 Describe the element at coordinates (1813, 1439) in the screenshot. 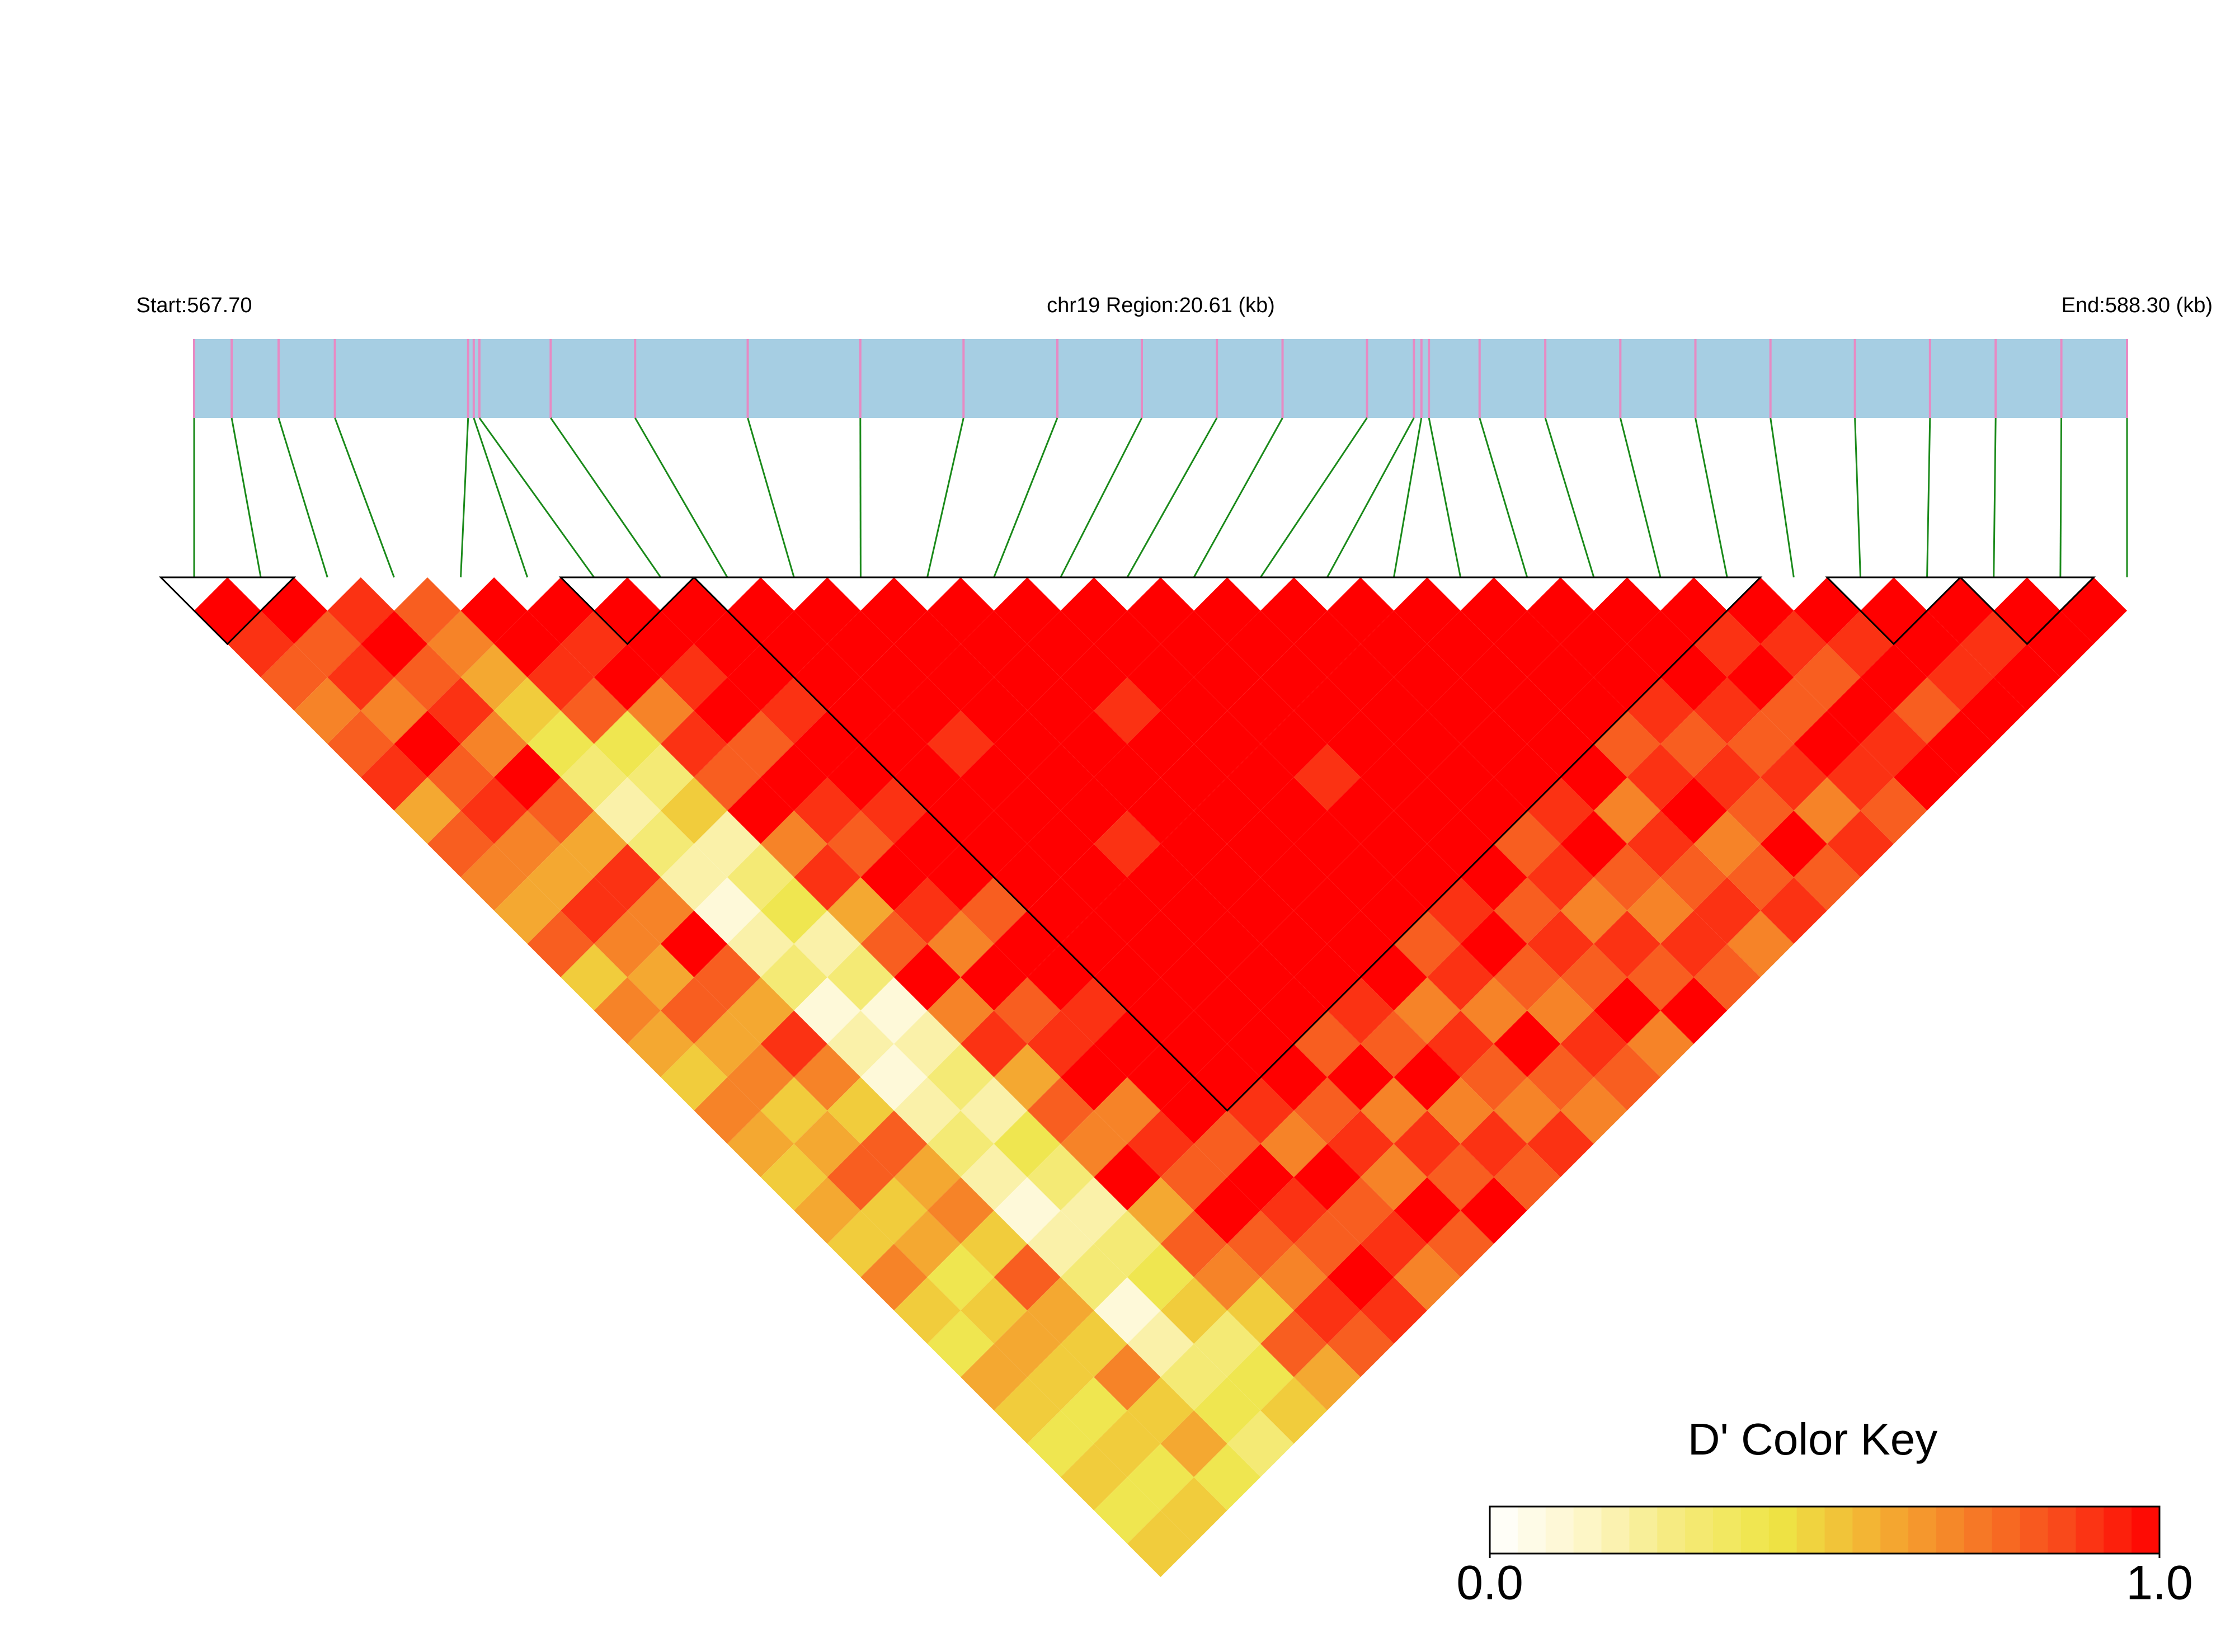

I see `color-key-title: D' Color Key` at that location.